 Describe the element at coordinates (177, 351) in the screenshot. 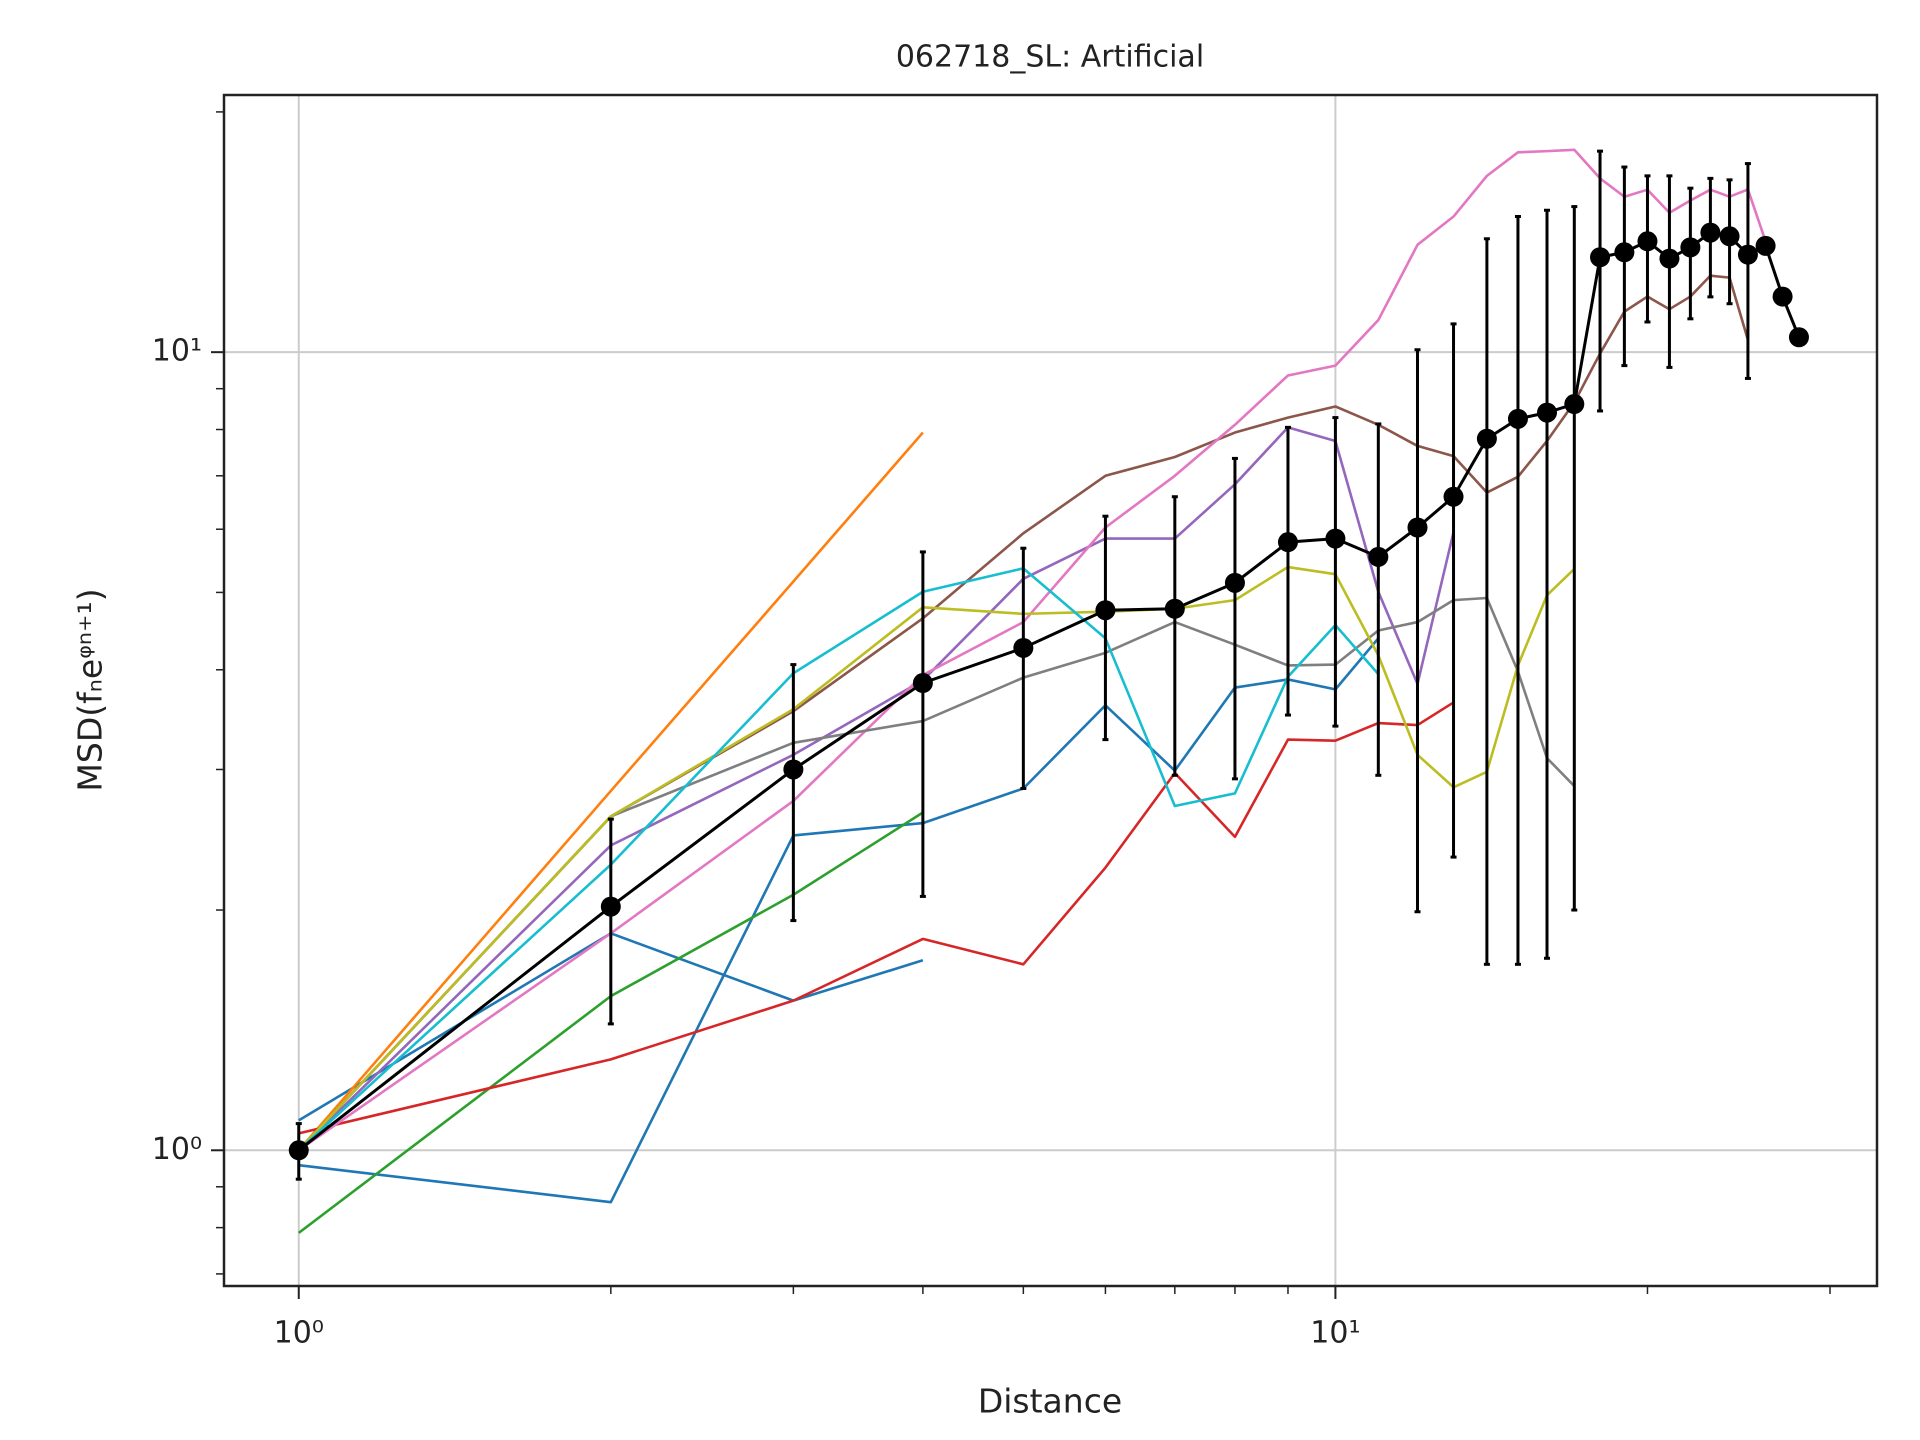

I see `y-tick-label: 10¹` at that location.